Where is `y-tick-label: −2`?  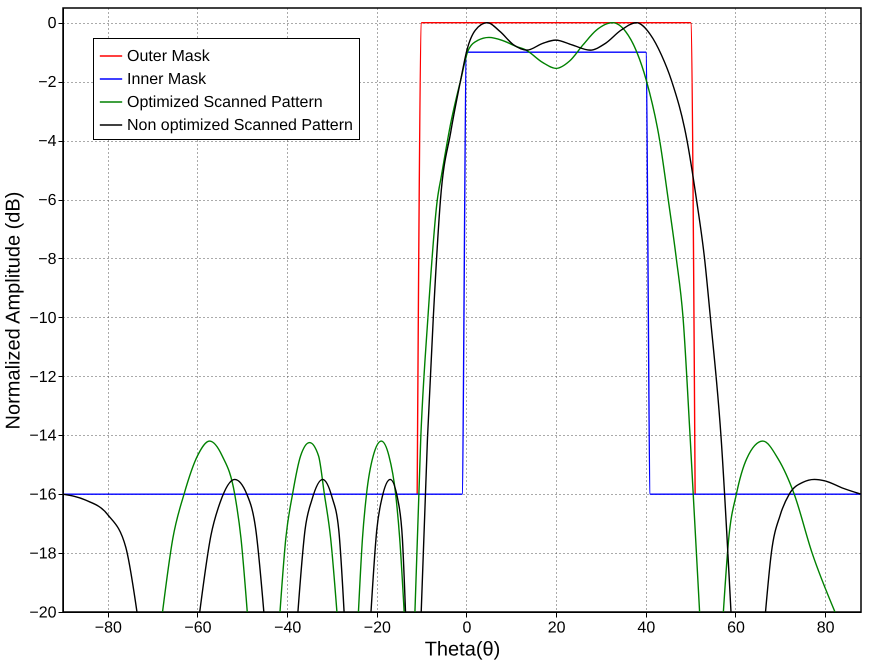
y-tick-label: −2 is located at coordinates (47, 83).